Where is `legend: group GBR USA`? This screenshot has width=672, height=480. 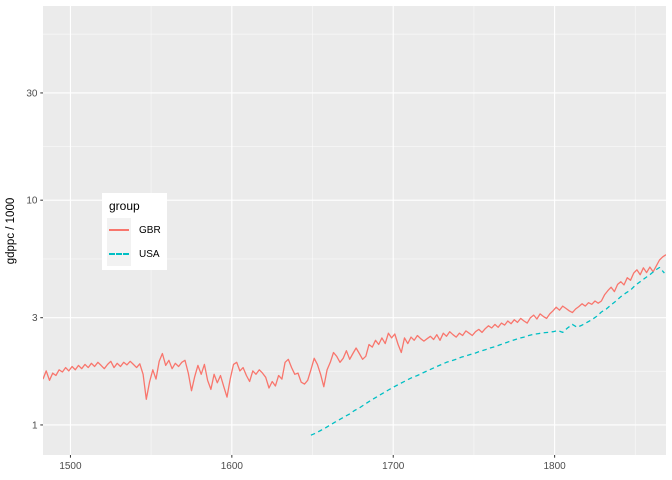 legend: group GBR USA is located at coordinates (134, 231).